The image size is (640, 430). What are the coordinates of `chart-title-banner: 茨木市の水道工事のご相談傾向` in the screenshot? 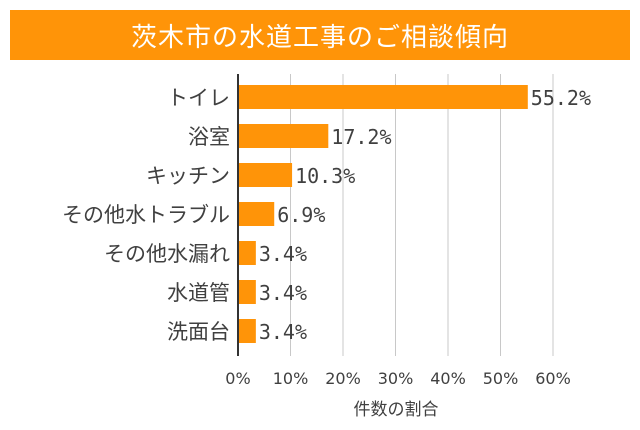 It's located at (320, 35).